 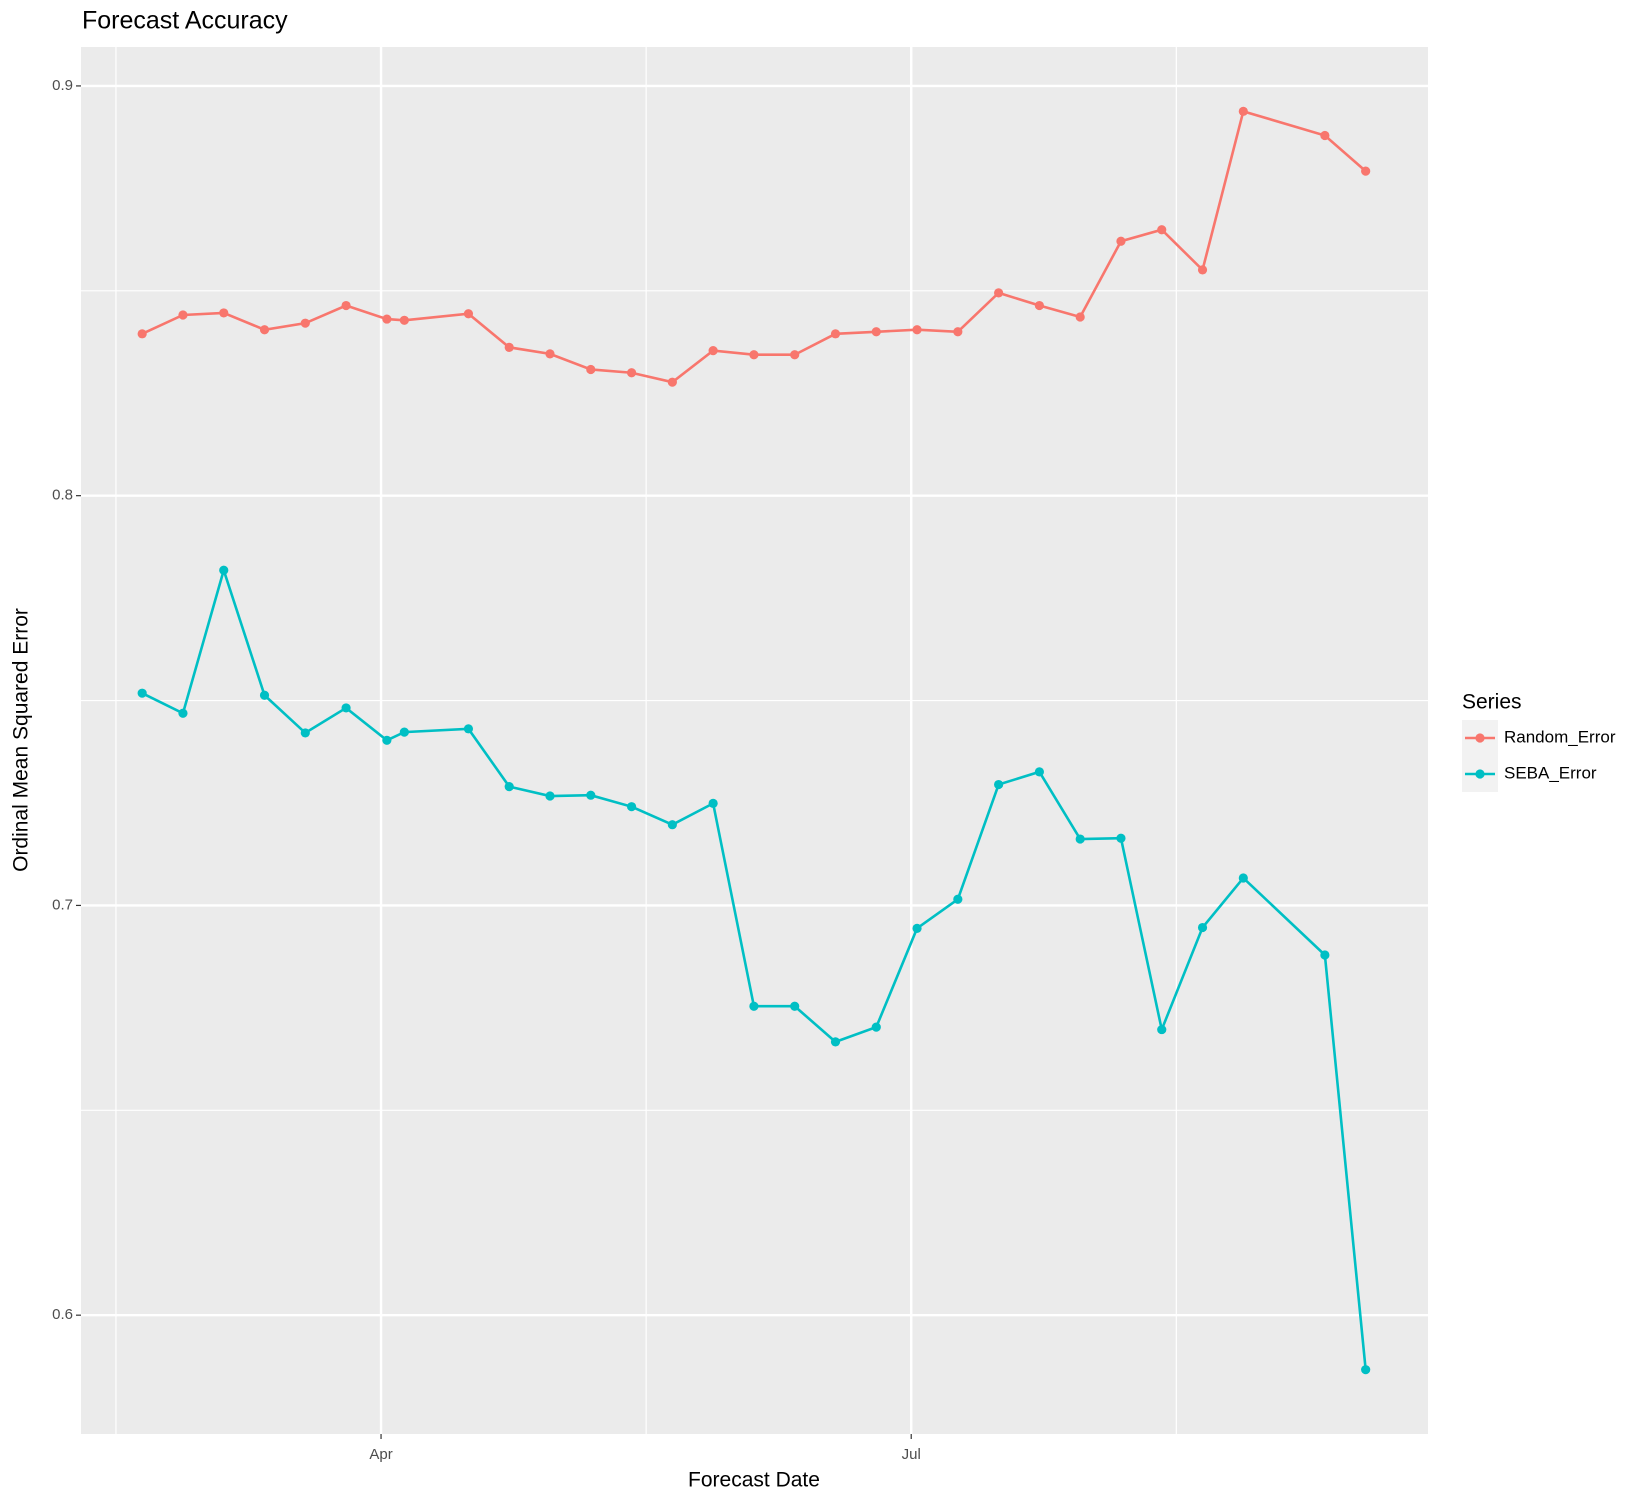 What do you see at coordinates (1550, 772) in the screenshot?
I see `legend-label: SEBA_Error` at bounding box center [1550, 772].